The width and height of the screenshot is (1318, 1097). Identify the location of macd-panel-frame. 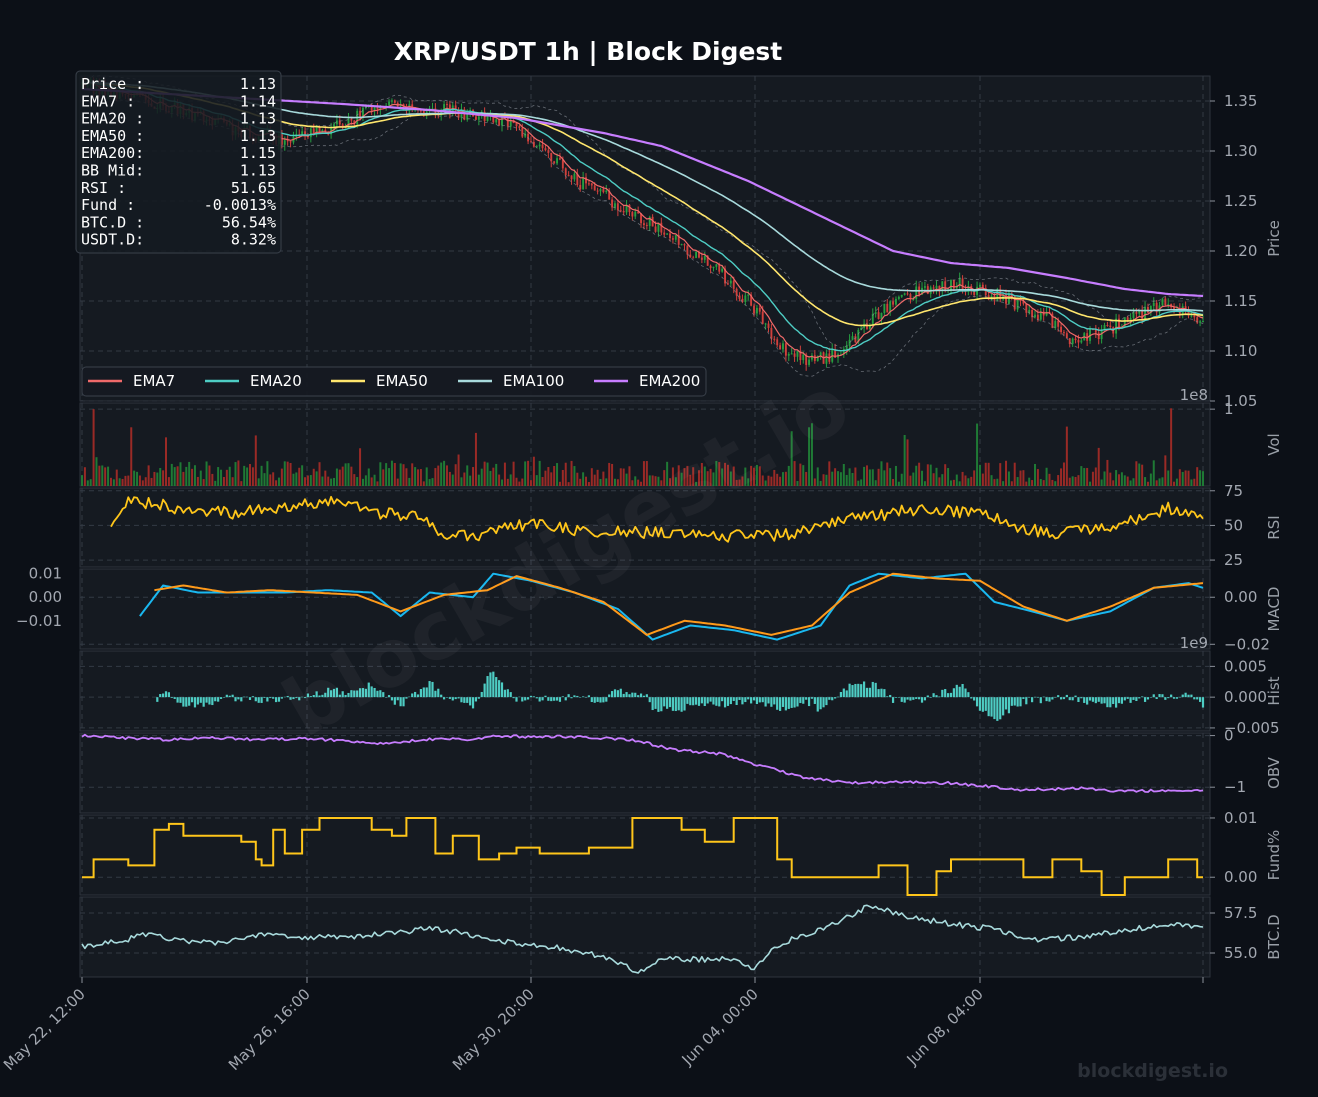
(645, 609).